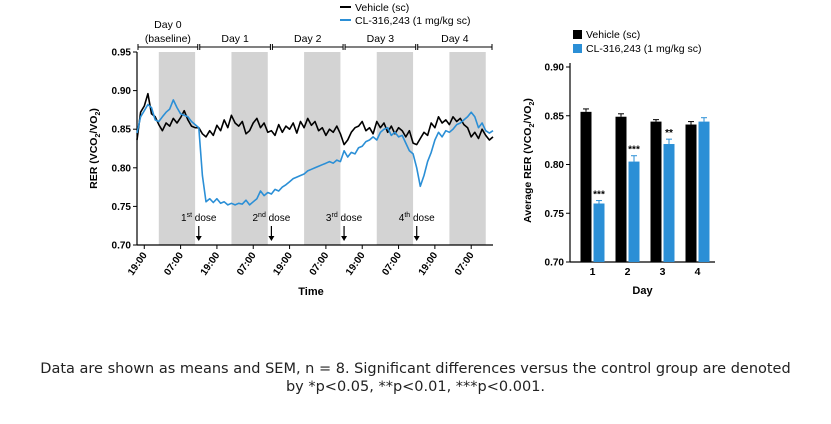  I want to click on significance-marker: **, so click(669, 133).